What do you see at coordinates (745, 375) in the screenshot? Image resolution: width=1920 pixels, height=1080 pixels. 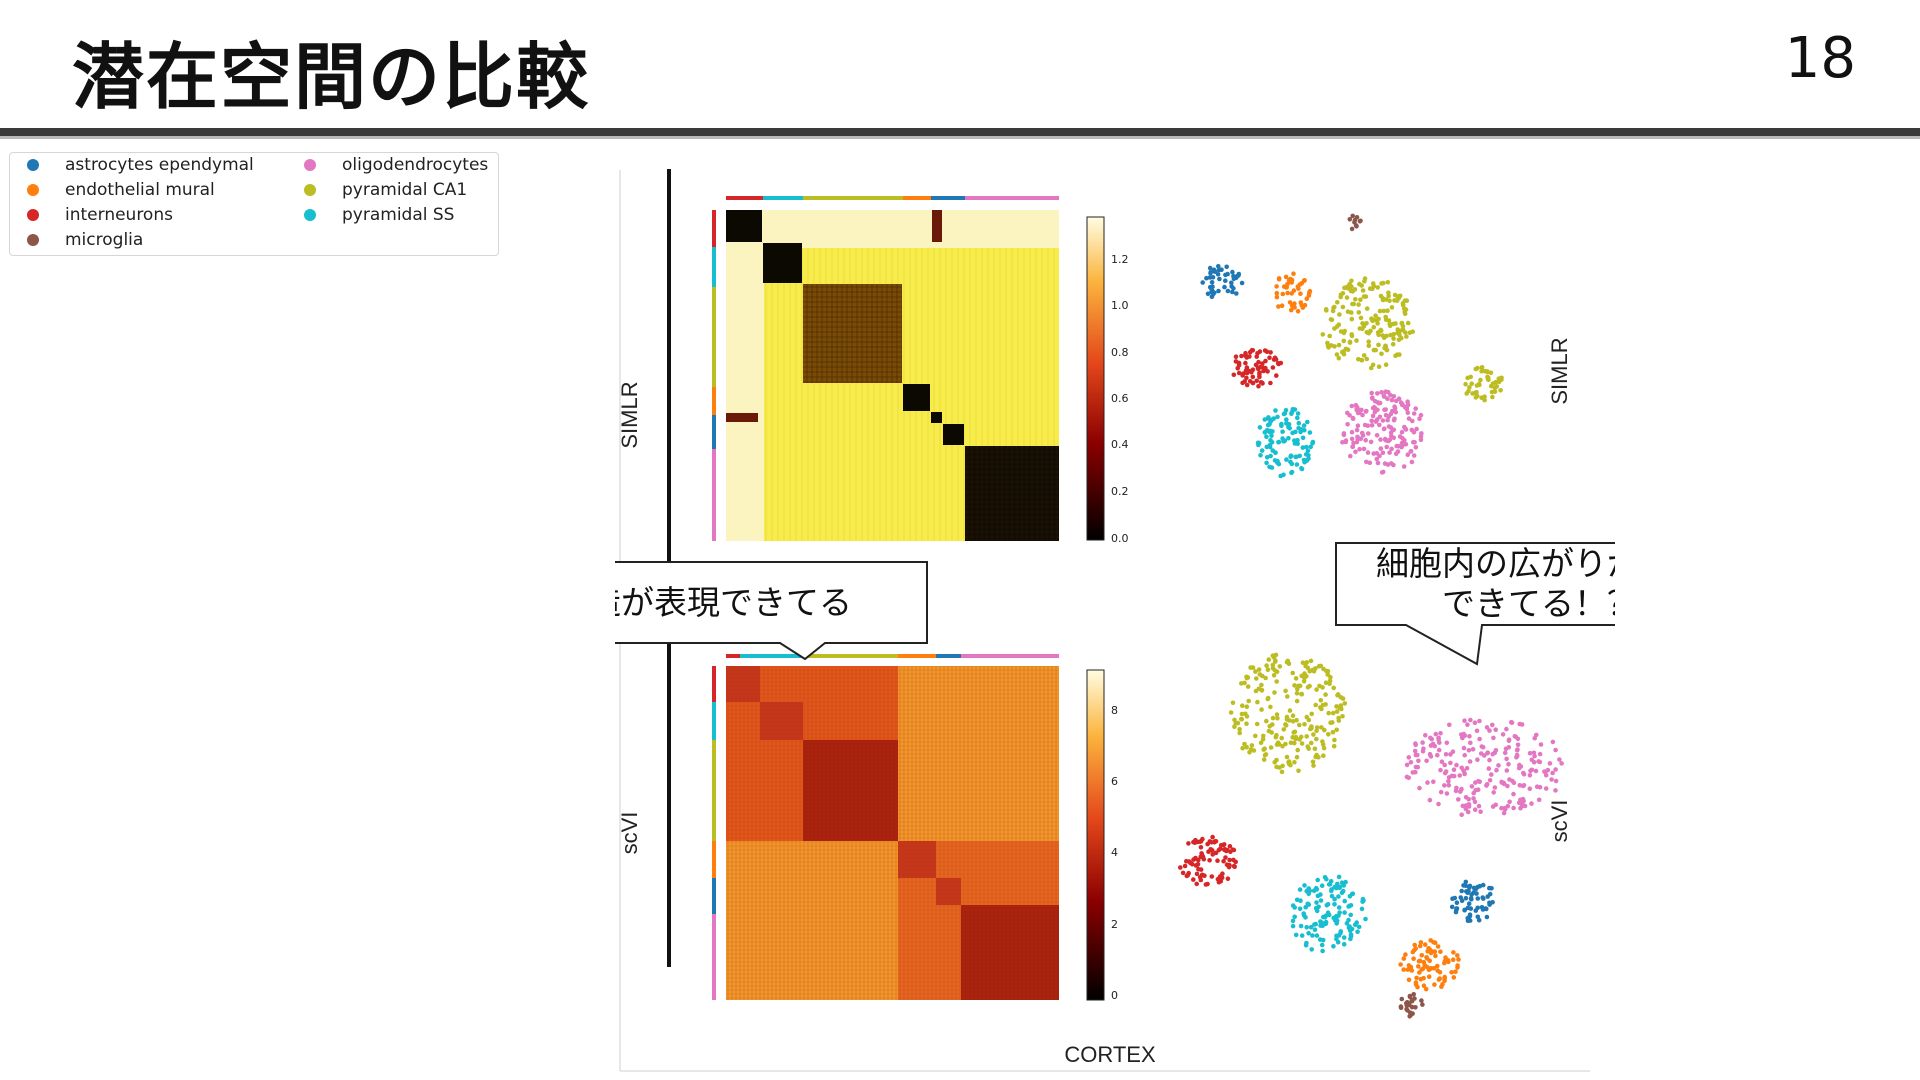 I see `heatmap-light-band` at bounding box center [745, 375].